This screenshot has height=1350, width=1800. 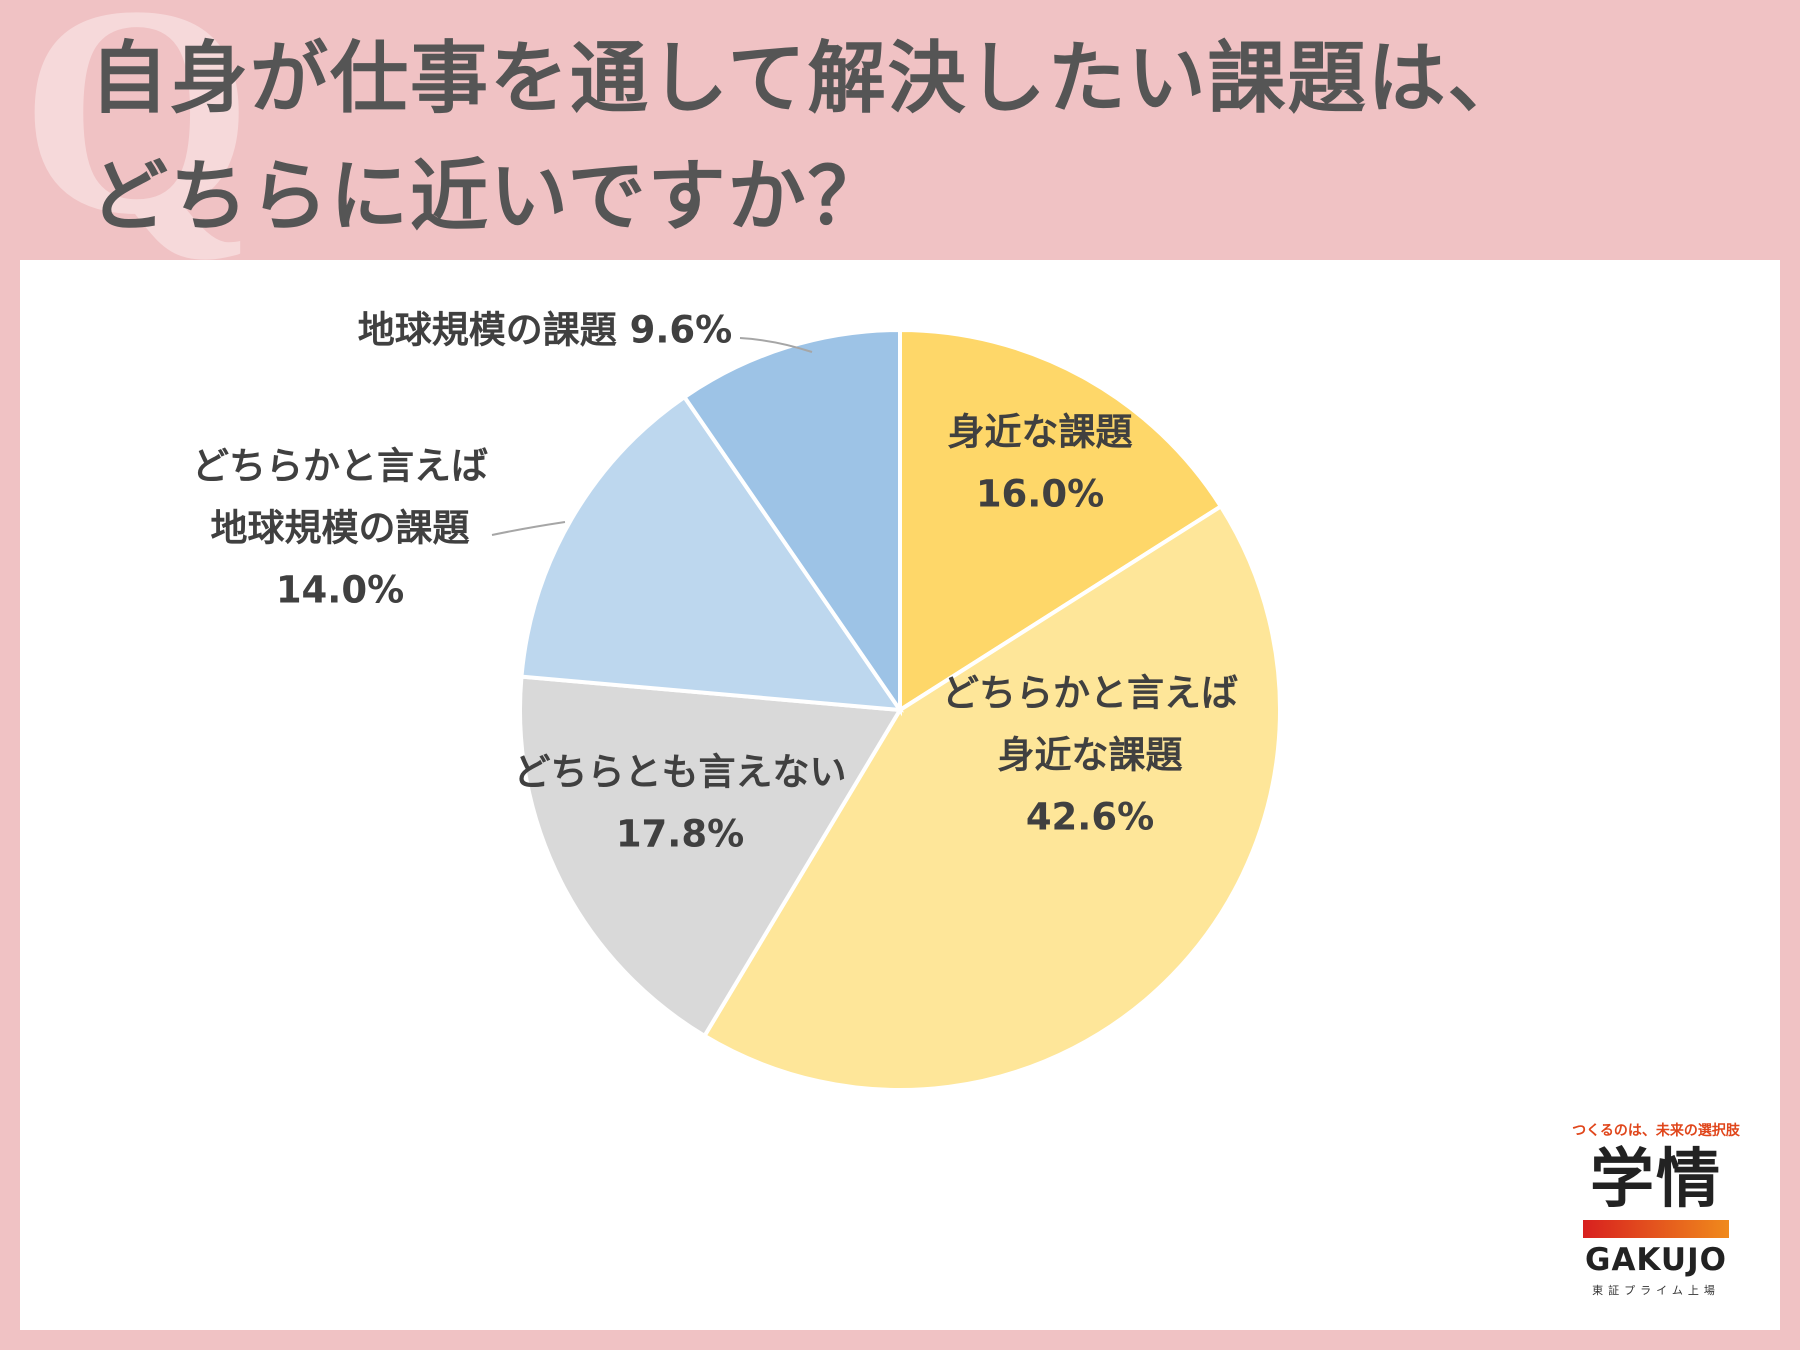 What do you see at coordinates (545, 330) in the screenshot?
I see `slice-5-label: 地球規模の課題 9.6%` at bounding box center [545, 330].